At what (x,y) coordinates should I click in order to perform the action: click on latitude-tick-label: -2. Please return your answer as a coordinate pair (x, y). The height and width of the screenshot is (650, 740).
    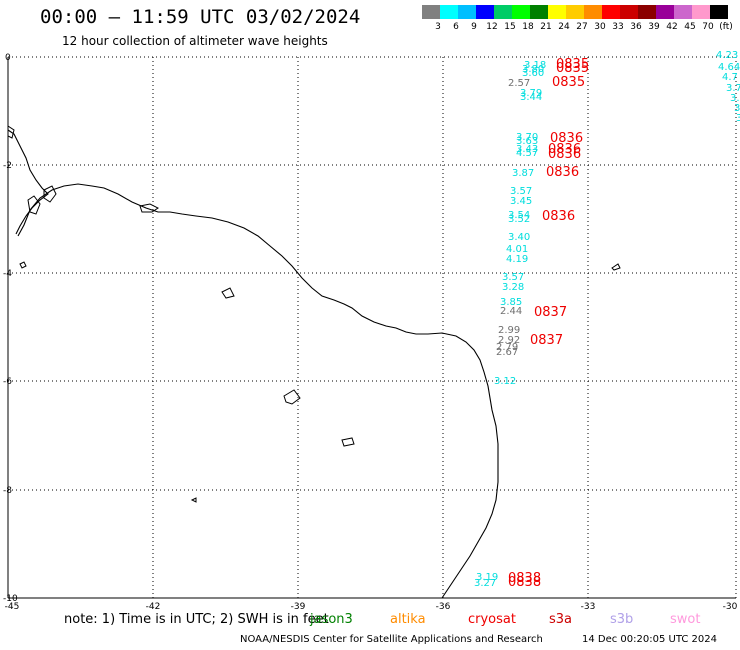
    Looking at the image, I should click on (7, 166).